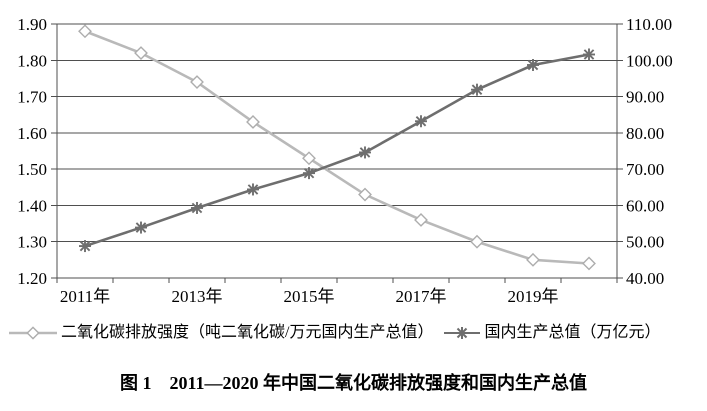 The width and height of the screenshot is (707, 411). I want to click on chart-legend: 二氧化碳排放强度（吨二氧化碳/万元国内生产总值） 国内生产总值（万亿元）, so click(357, 333).